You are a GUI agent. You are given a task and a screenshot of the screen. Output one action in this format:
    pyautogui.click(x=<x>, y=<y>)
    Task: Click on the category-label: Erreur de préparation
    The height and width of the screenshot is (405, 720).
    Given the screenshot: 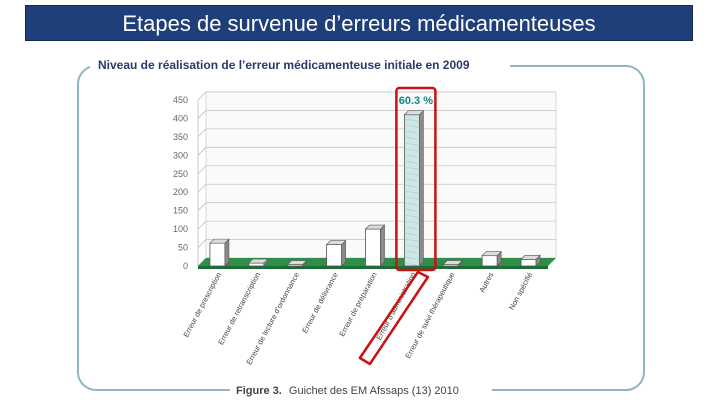 What is the action you would take?
    pyautogui.click(x=357, y=304)
    